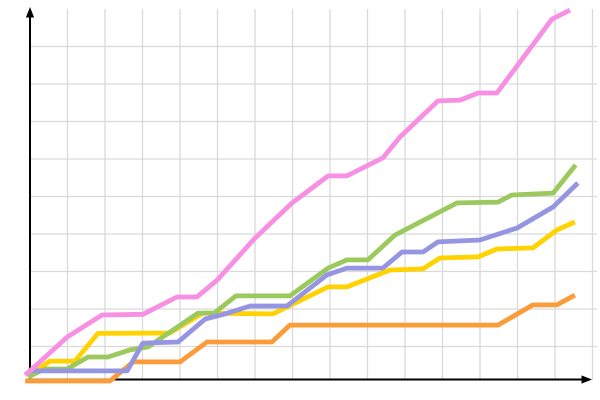 This screenshot has height=400, width=600. What do you see at coordinates (586, 379) in the screenshot?
I see `x-axis-arrow-icon` at bounding box center [586, 379].